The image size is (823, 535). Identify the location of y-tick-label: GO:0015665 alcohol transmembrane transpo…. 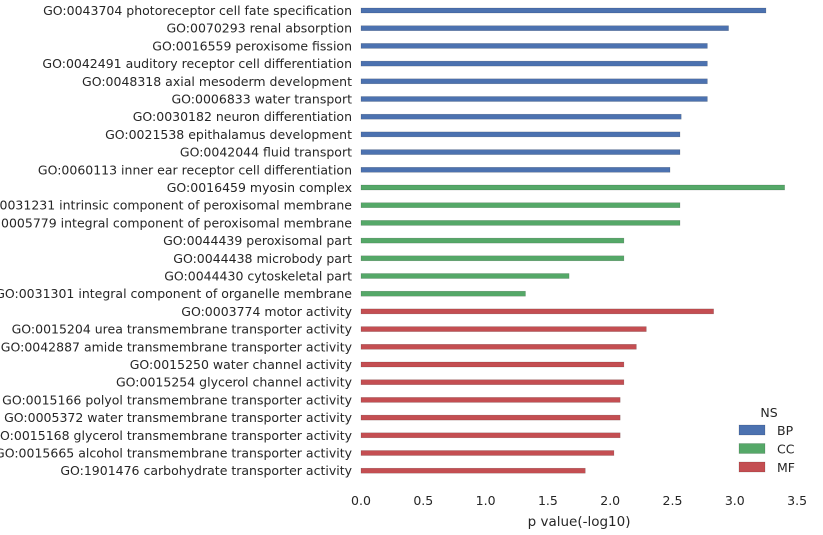
(176, 453).